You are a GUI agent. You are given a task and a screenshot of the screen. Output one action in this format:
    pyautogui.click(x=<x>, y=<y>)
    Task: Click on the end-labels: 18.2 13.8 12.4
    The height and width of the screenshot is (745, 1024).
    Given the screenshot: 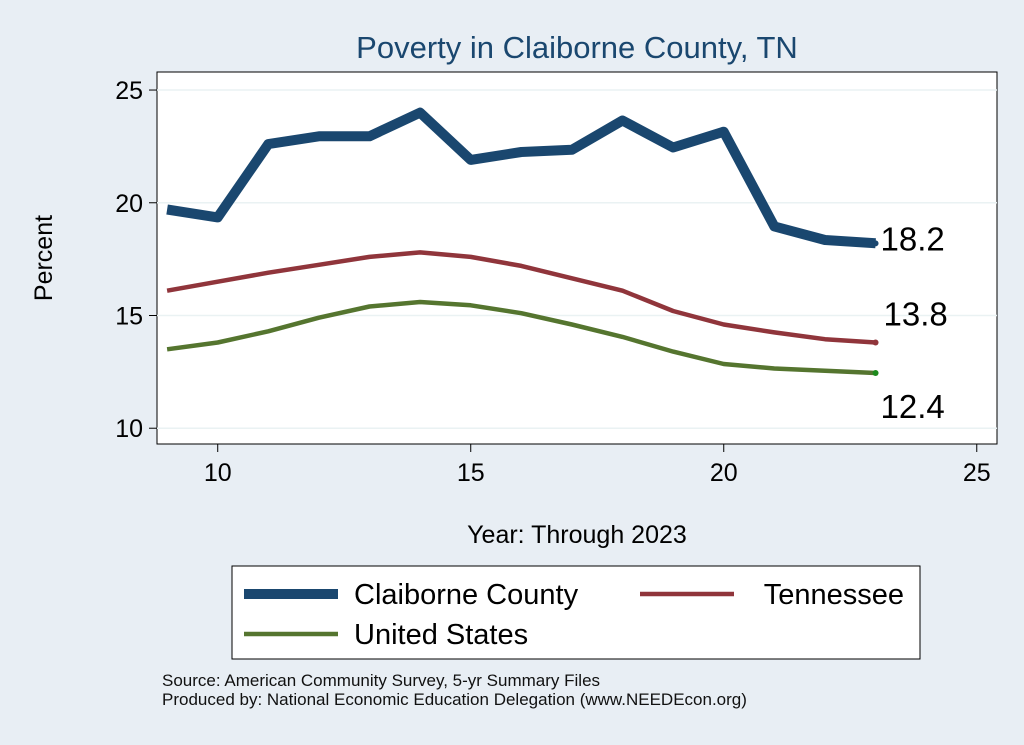 What is the action you would take?
    pyautogui.click(x=914, y=322)
    